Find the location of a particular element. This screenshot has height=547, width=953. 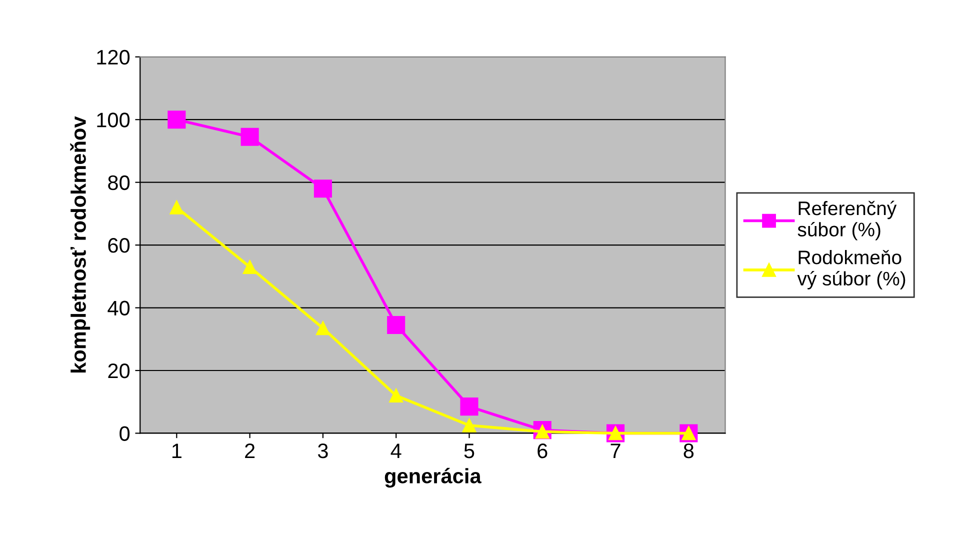

y-tick-label: 60 is located at coordinates (119, 245).